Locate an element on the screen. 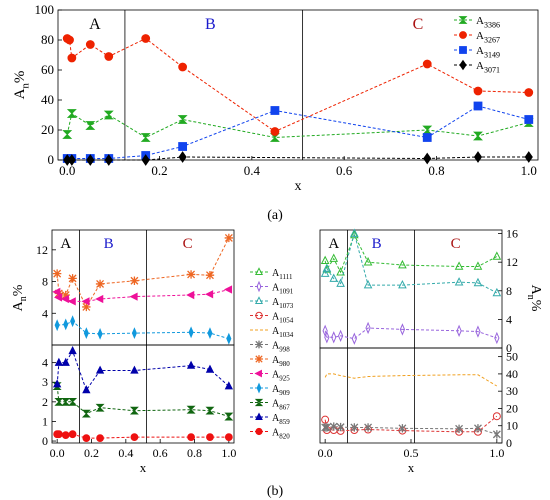  x-tick-label: 0.6 is located at coordinates (344, 170).